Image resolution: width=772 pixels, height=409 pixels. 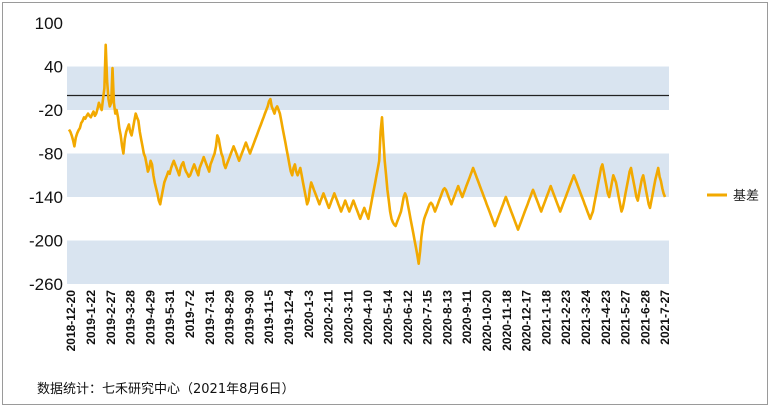 What do you see at coordinates (210, 317) in the screenshot?
I see `x-tick-label: 2019-7-31` at bounding box center [210, 317].